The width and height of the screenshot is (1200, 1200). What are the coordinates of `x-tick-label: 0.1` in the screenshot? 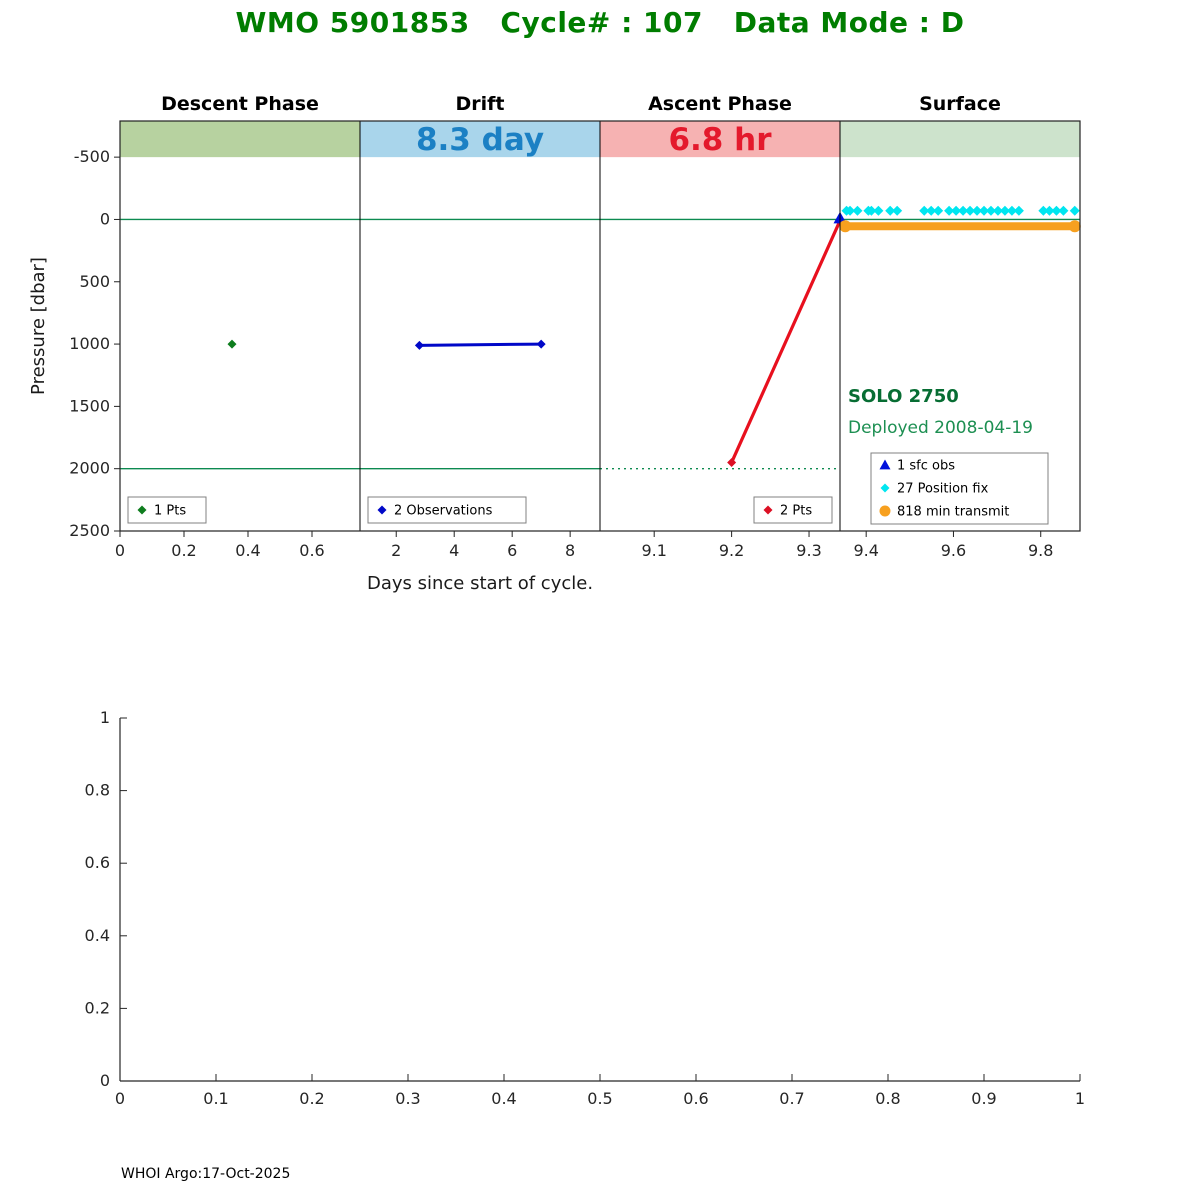 It's located at (215, 1098).